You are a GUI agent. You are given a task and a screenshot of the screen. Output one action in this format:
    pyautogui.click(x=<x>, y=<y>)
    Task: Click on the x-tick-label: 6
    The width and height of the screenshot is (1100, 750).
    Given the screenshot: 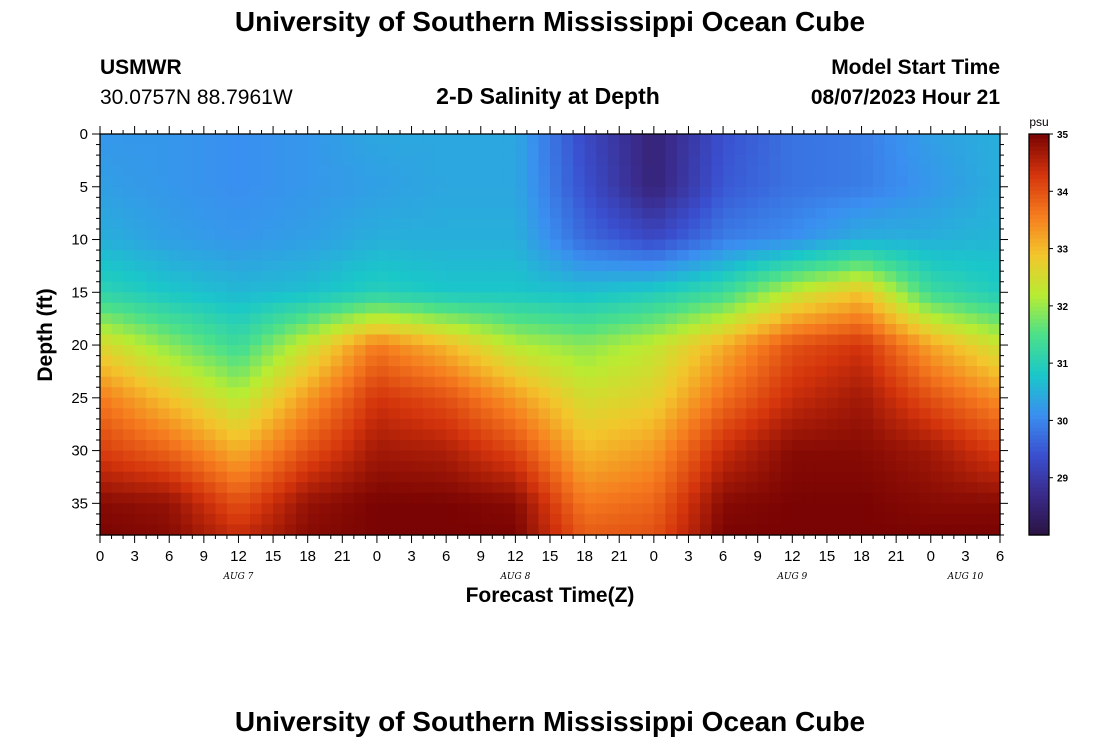 What is the action you would take?
    pyautogui.click(x=169, y=556)
    